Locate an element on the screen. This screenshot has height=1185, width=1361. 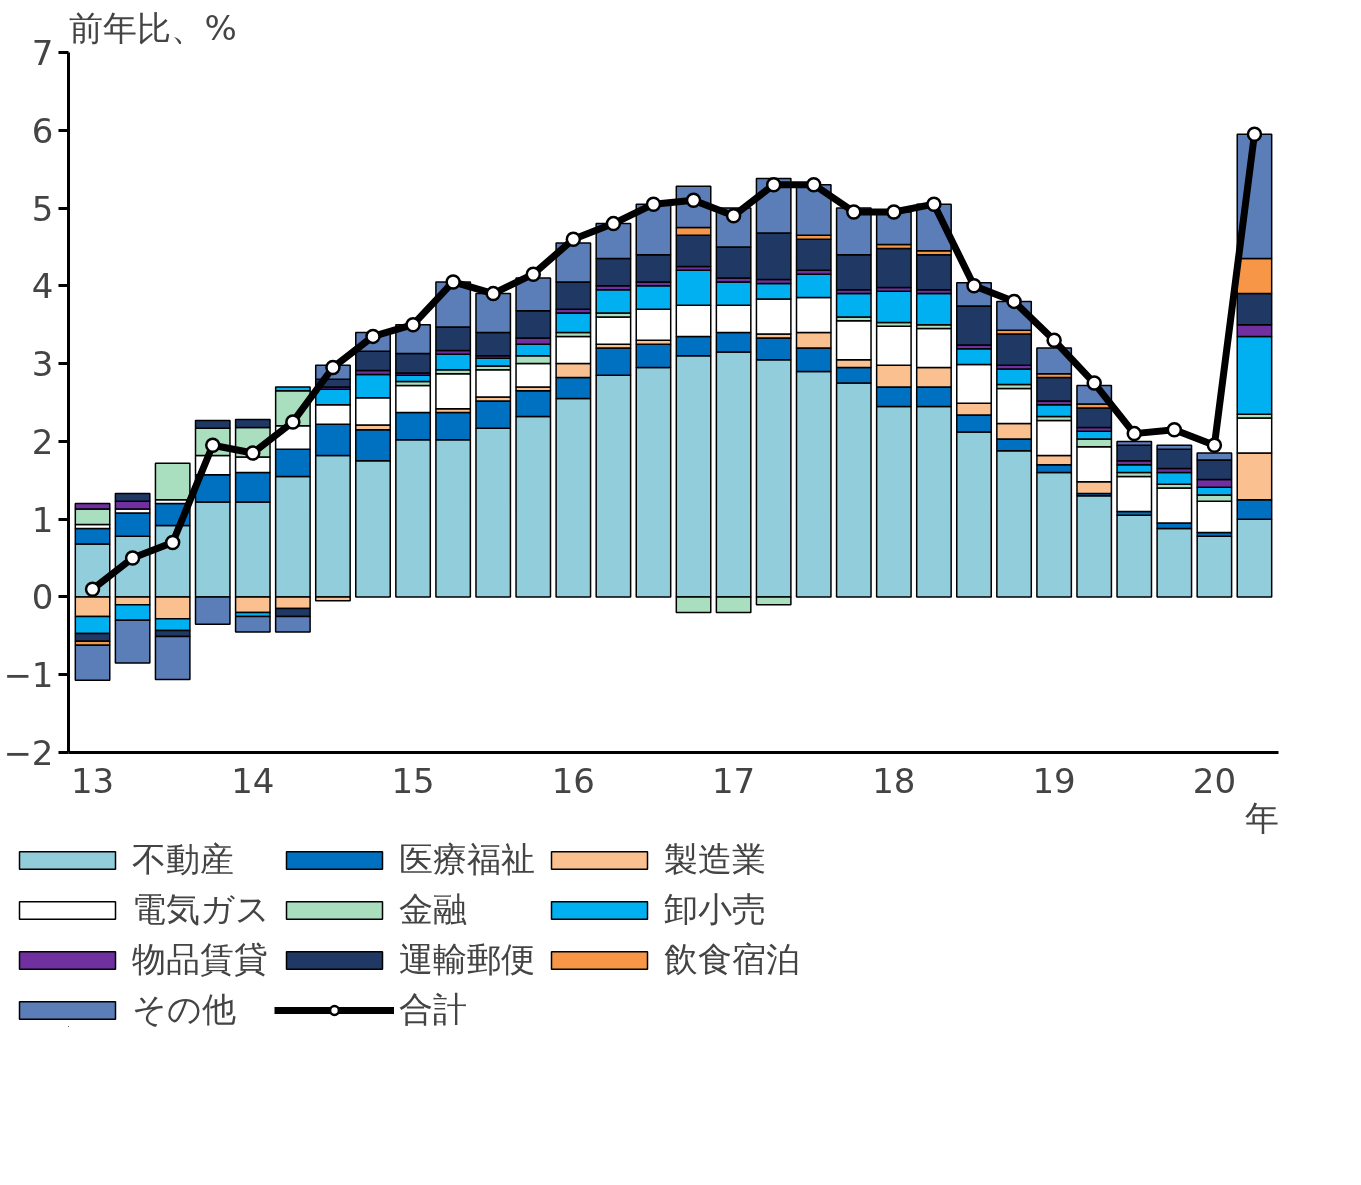
legend-label: 合計 is located at coordinates (432, 1008).